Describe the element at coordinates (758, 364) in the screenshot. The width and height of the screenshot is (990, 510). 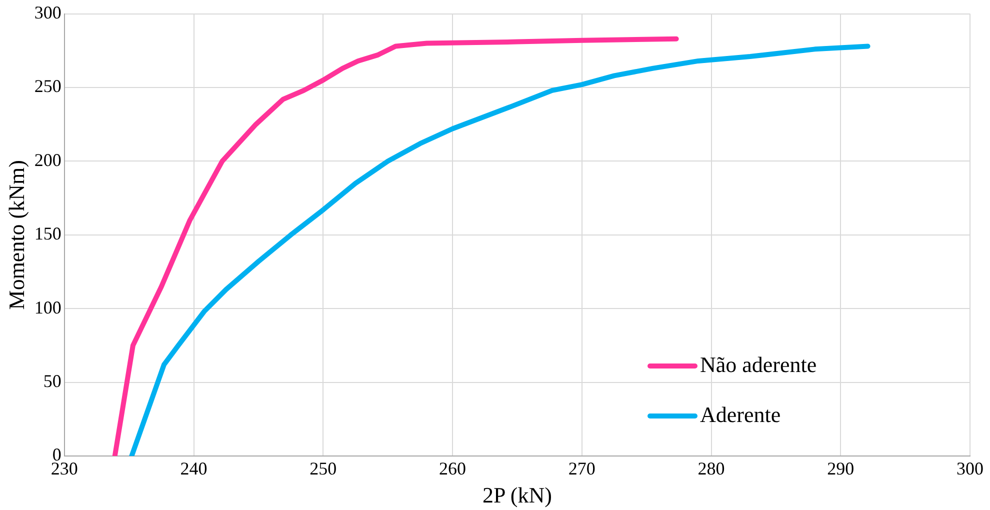
I see `legend-label: Não aderente` at that location.